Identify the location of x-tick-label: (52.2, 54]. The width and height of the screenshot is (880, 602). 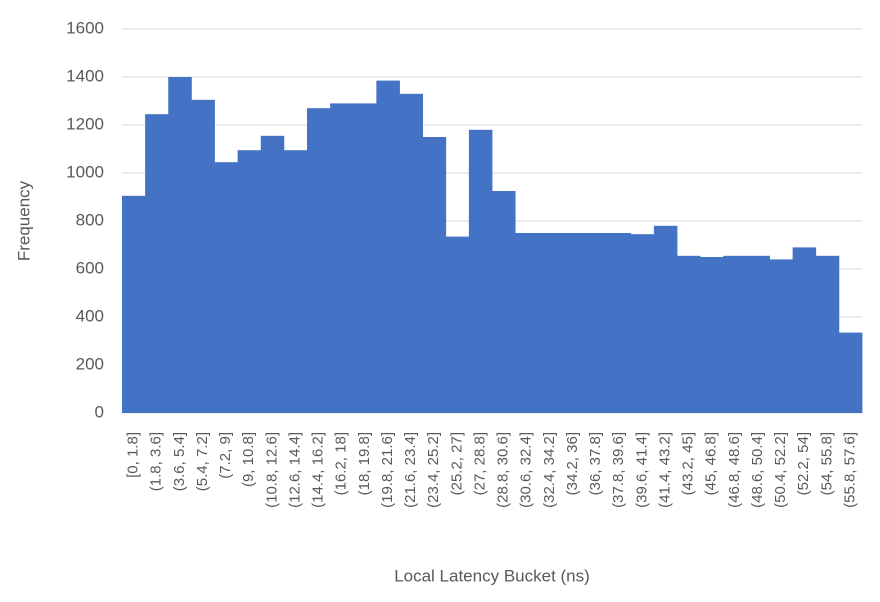
(803, 463).